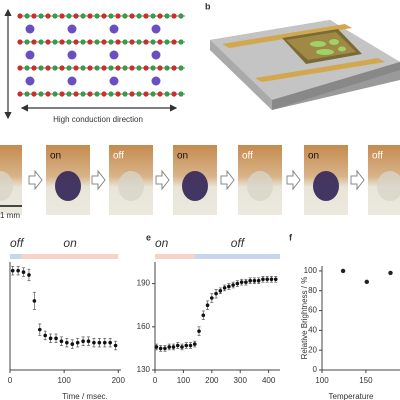  Describe the element at coordinates (10, 215) in the screenshot. I see `scale-label: 1 mm` at that location.